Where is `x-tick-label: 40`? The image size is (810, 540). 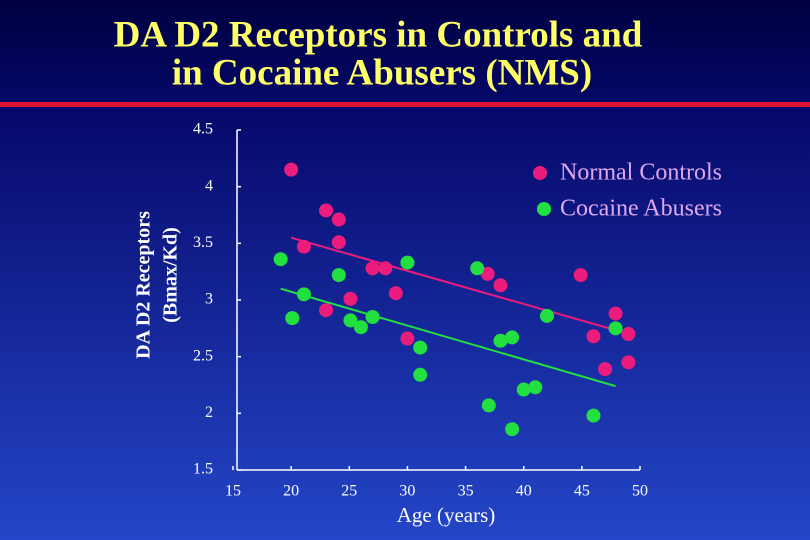
x-tick-label: 40 is located at coordinates (524, 491).